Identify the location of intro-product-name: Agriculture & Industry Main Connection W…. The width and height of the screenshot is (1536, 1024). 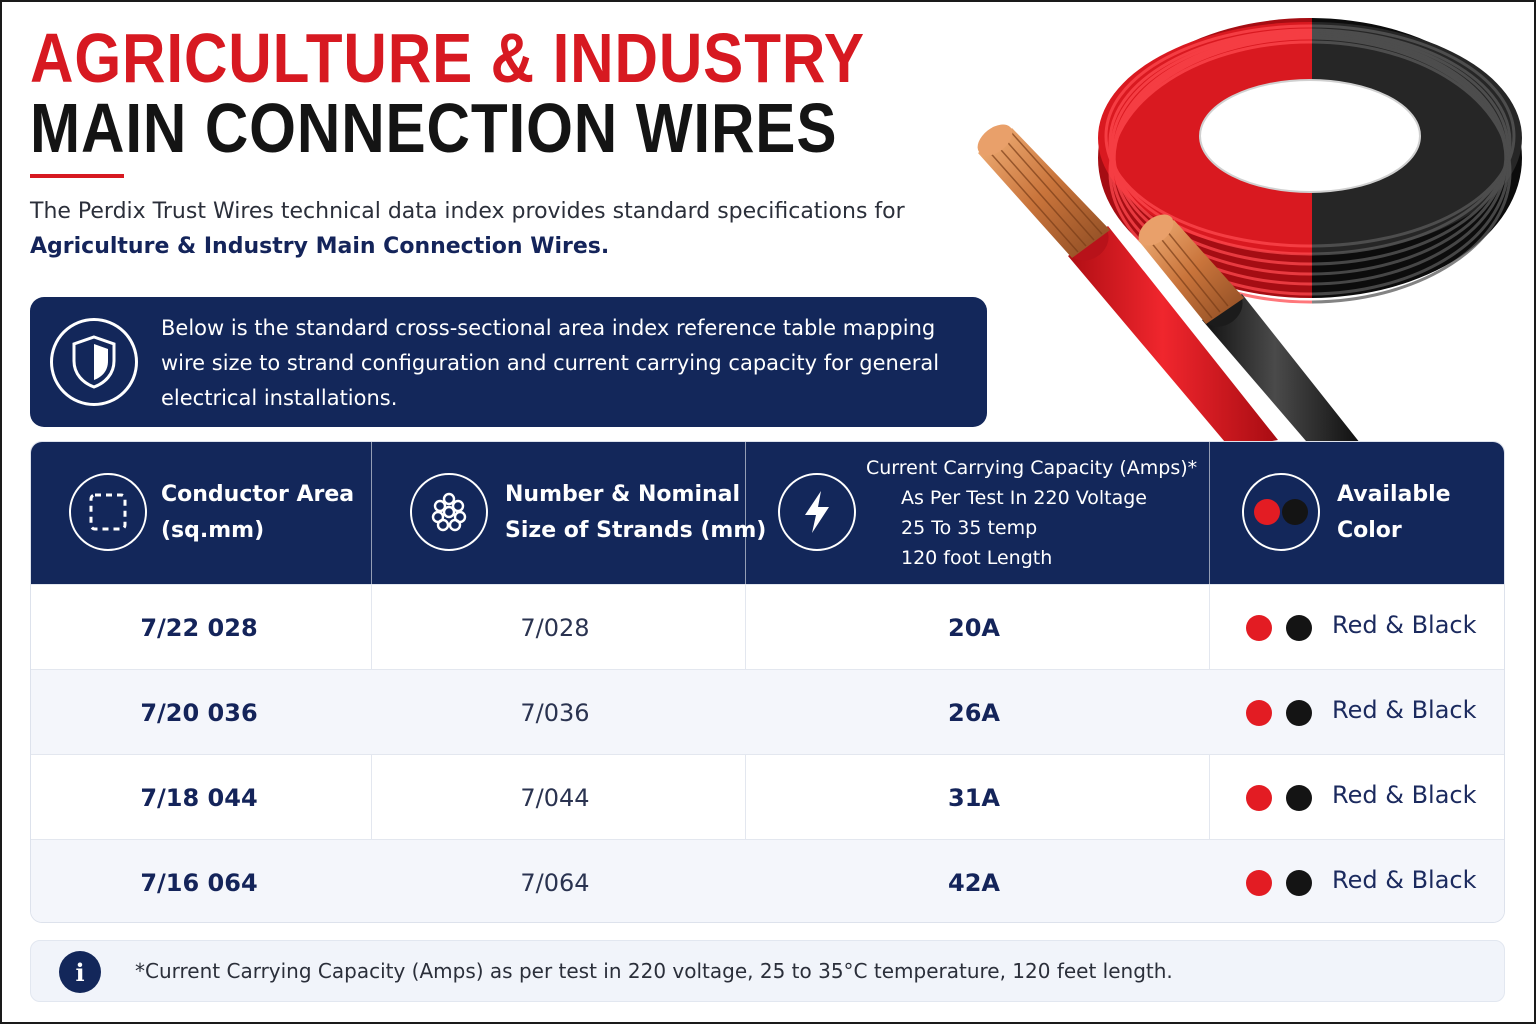
(320, 246).